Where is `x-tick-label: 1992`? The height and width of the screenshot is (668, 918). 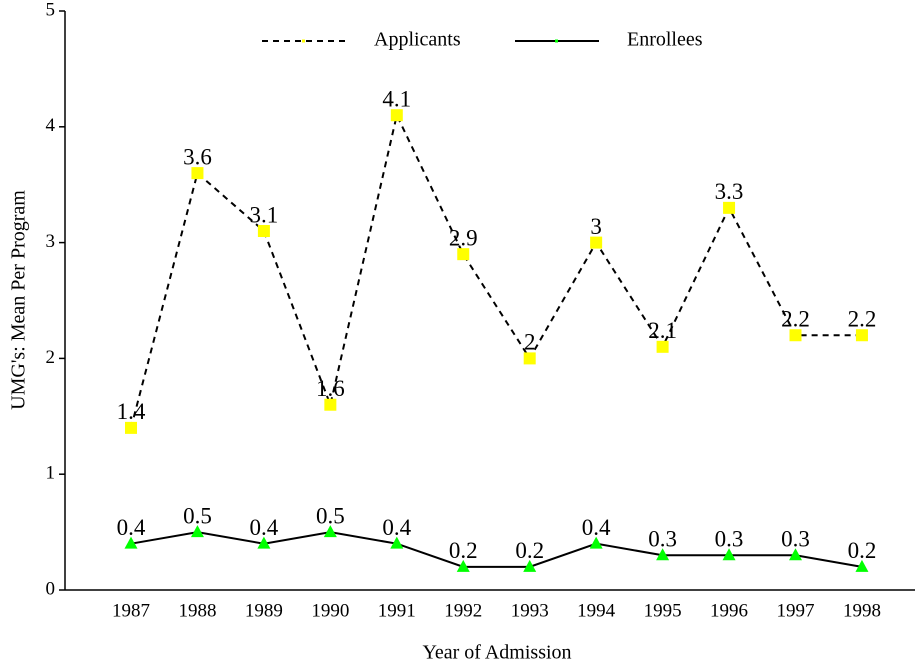 x-tick-label: 1992 is located at coordinates (463, 610).